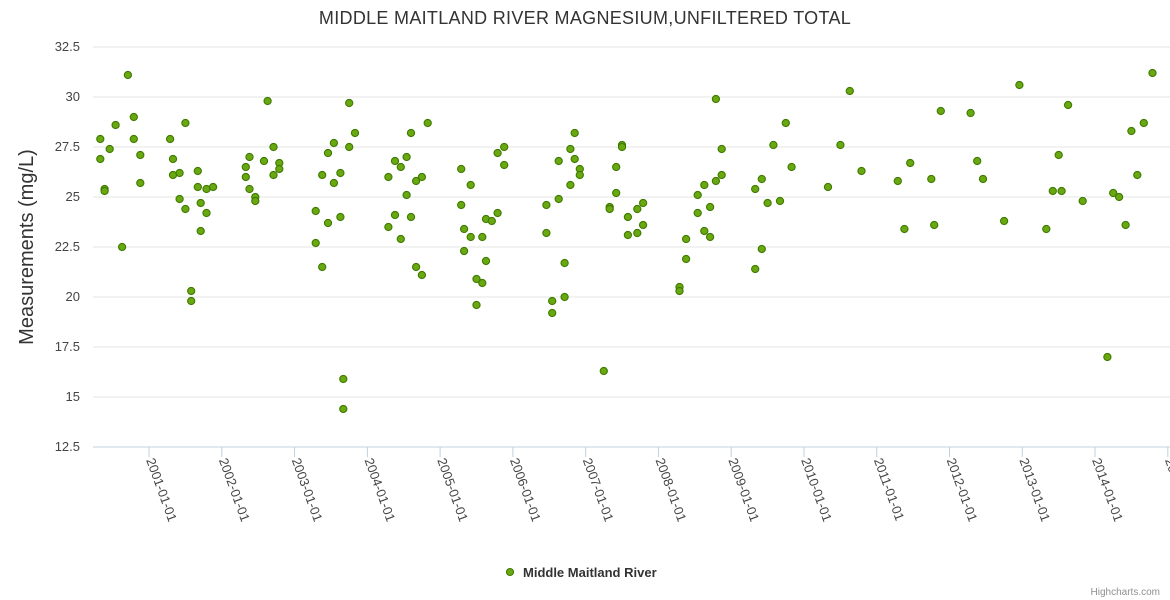 This screenshot has height=600, width=1170. Describe the element at coordinates (1125, 592) in the screenshot. I see `credits-link: Highcharts.com` at that location.